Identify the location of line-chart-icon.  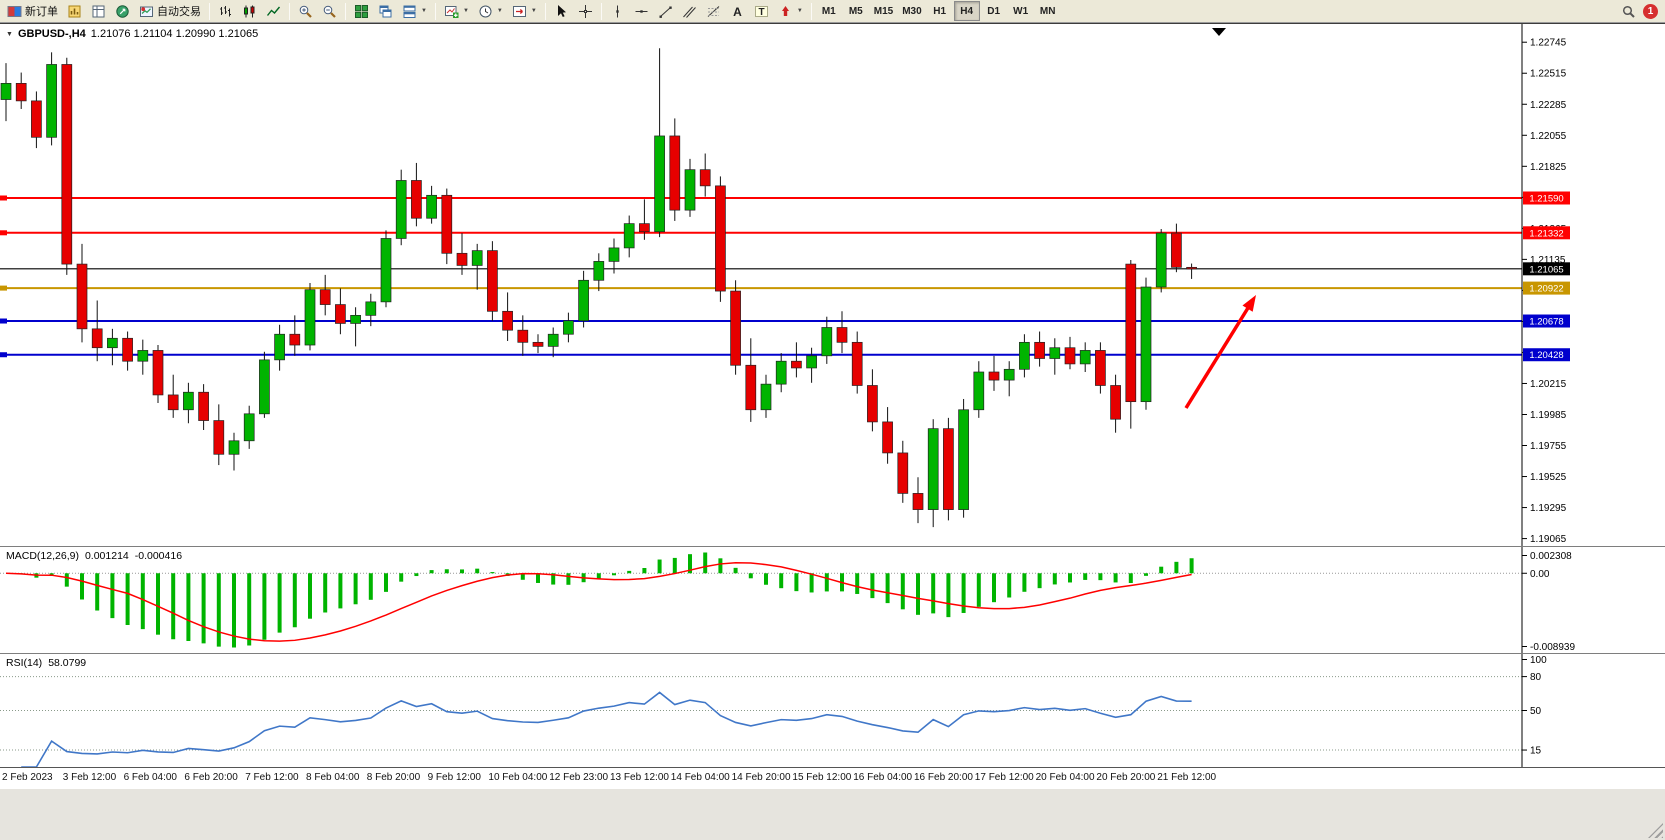
(273, 11).